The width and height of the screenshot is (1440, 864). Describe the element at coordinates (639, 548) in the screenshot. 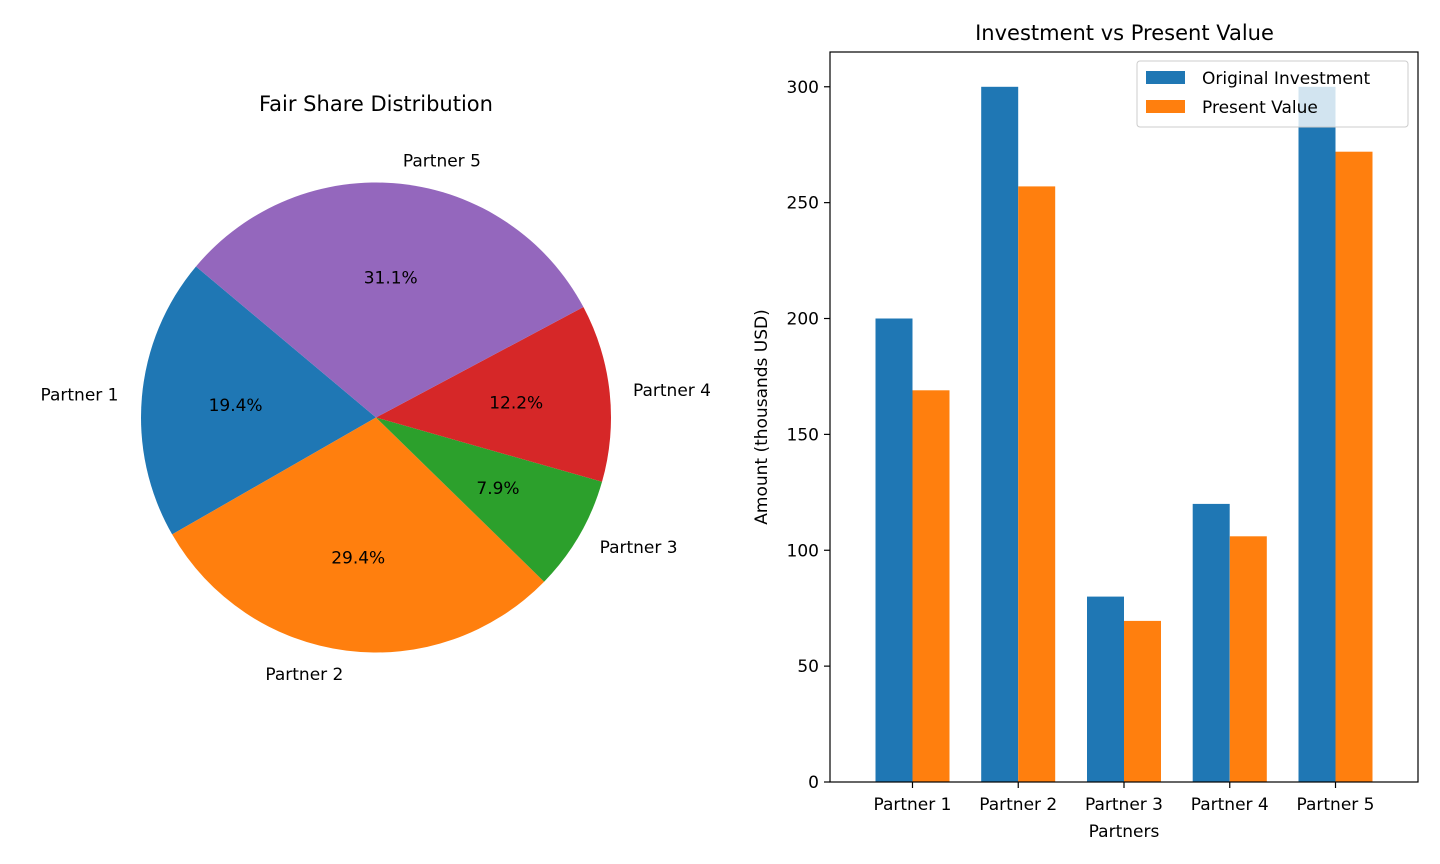

I see `pie-slice-label-3: Partner 3` at that location.